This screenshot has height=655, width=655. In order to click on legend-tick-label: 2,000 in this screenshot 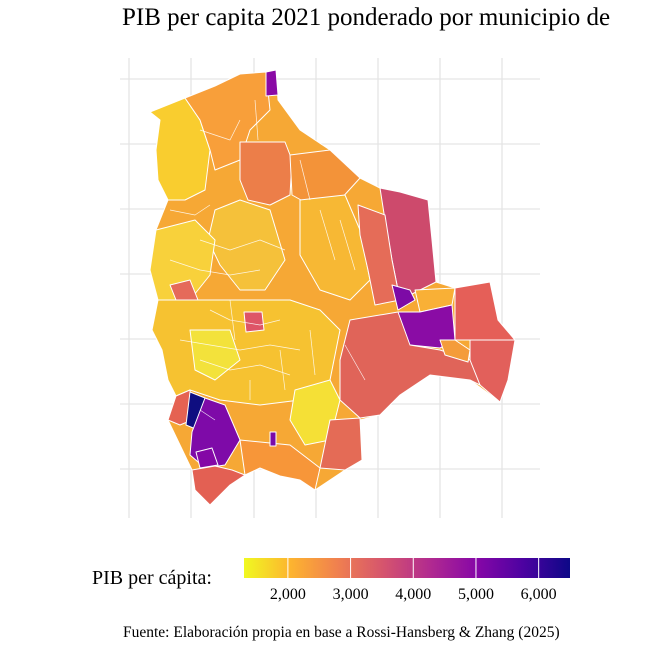, I will do `click(287, 594)`.